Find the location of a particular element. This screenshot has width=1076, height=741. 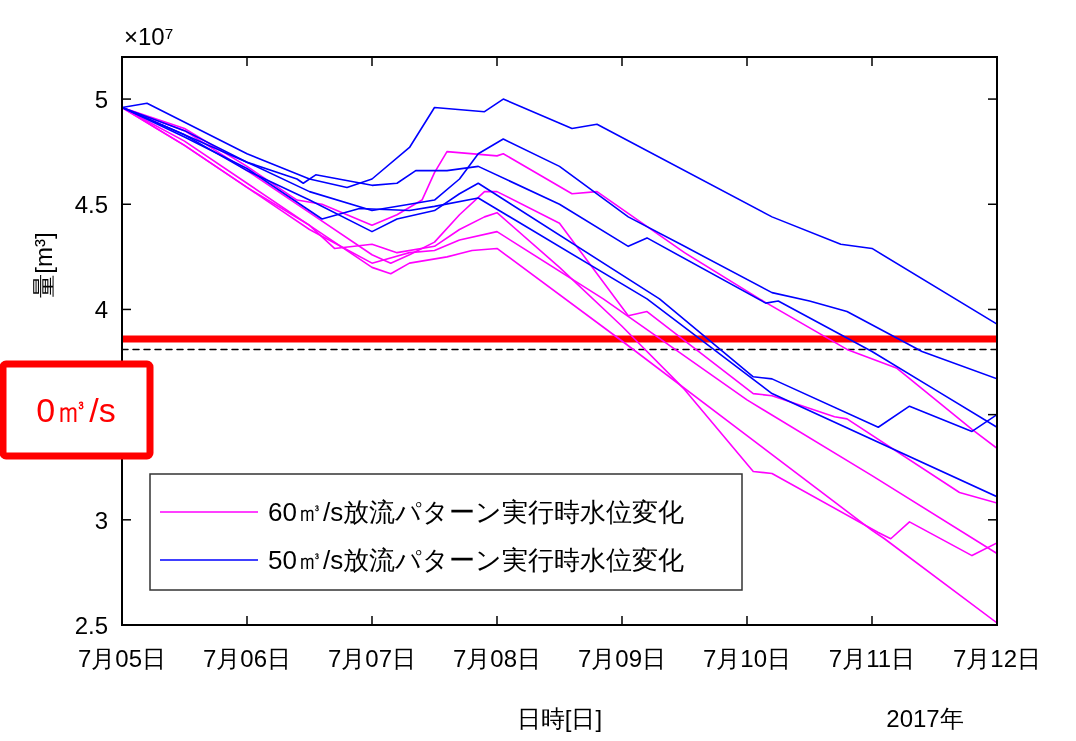

x-tick-label: 7月09日 is located at coordinates (622, 658).